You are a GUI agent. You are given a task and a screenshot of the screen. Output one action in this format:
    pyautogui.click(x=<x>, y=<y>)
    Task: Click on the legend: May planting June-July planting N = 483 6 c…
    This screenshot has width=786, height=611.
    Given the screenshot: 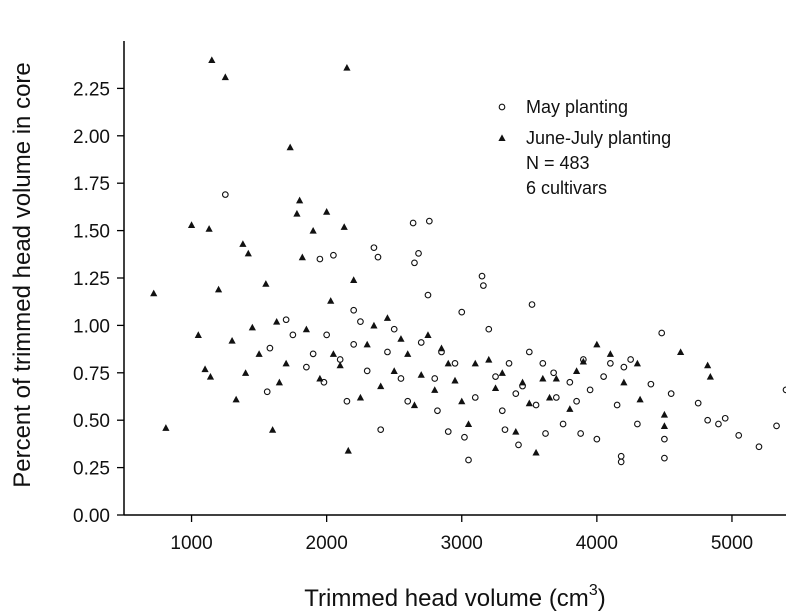 What is the action you would take?
    pyautogui.click(x=584, y=147)
    